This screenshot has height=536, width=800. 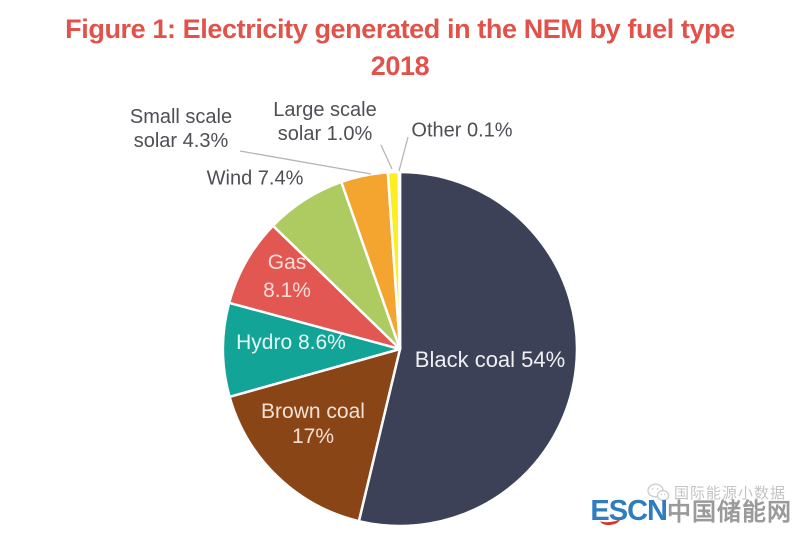 What do you see at coordinates (287, 262) in the screenshot?
I see `label-gas-line1: Gas` at bounding box center [287, 262].